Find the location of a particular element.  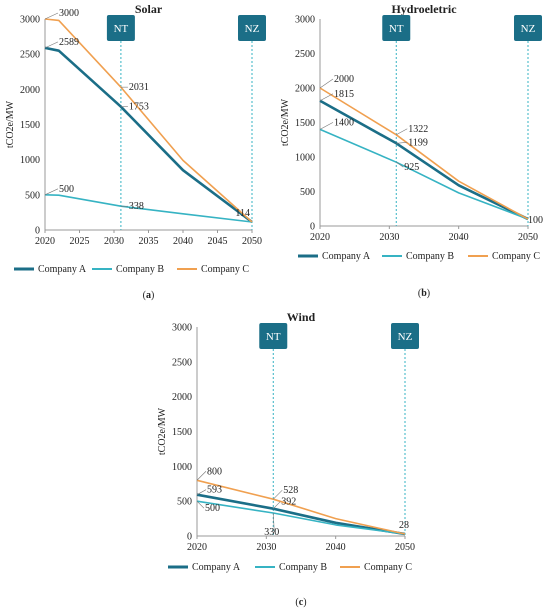

data-label: 392 is located at coordinates (288, 502).